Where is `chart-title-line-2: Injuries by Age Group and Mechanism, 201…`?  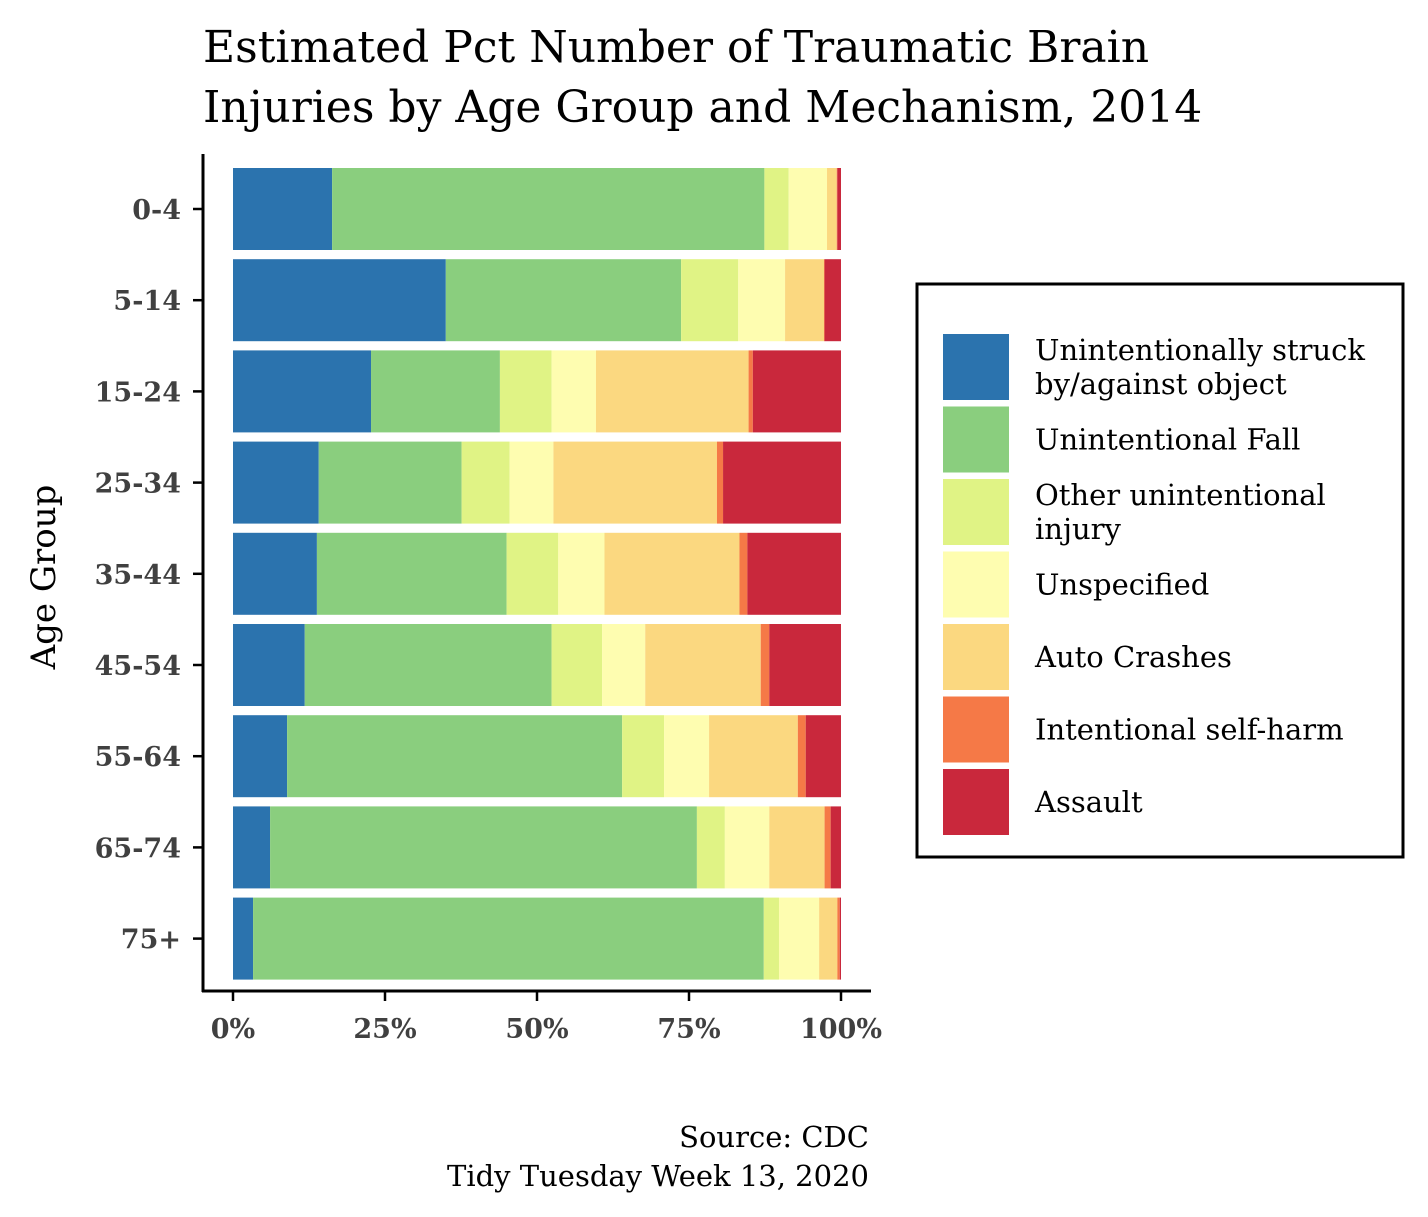
chart-title-line-2: Injuries by Age Group and Mechanism, 201… is located at coordinates (702, 107).